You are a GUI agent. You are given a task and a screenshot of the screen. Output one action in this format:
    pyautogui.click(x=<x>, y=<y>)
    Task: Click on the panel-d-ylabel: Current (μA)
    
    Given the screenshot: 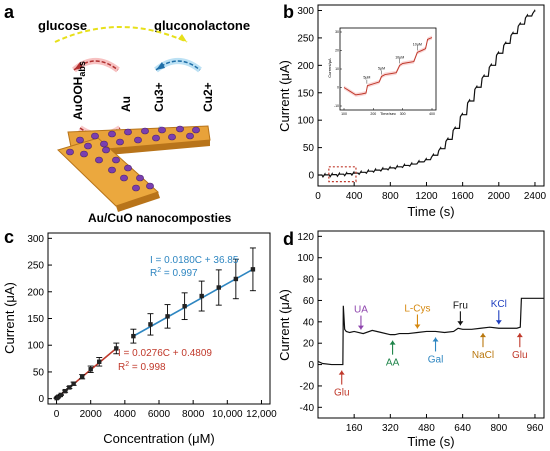 What is the action you would take?
    pyautogui.click(x=284, y=325)
    